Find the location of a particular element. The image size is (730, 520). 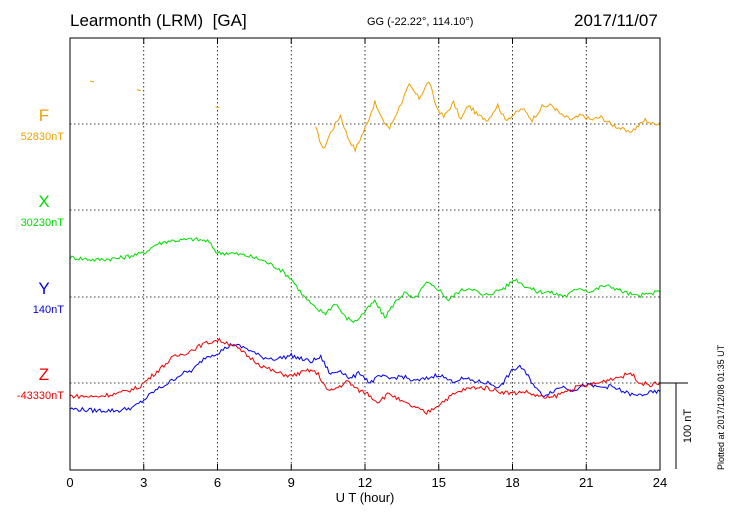

series-line-y is located at coordinates (365, 378).